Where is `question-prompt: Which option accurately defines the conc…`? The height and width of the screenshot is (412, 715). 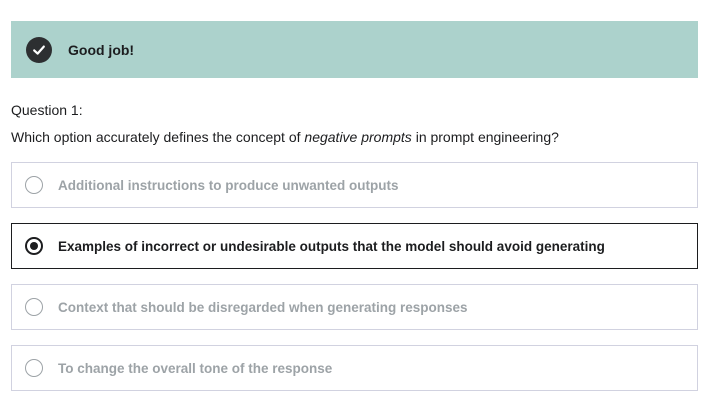 question-prompt: Which option accurately defines the conc… is located at coordinates (285, 137).